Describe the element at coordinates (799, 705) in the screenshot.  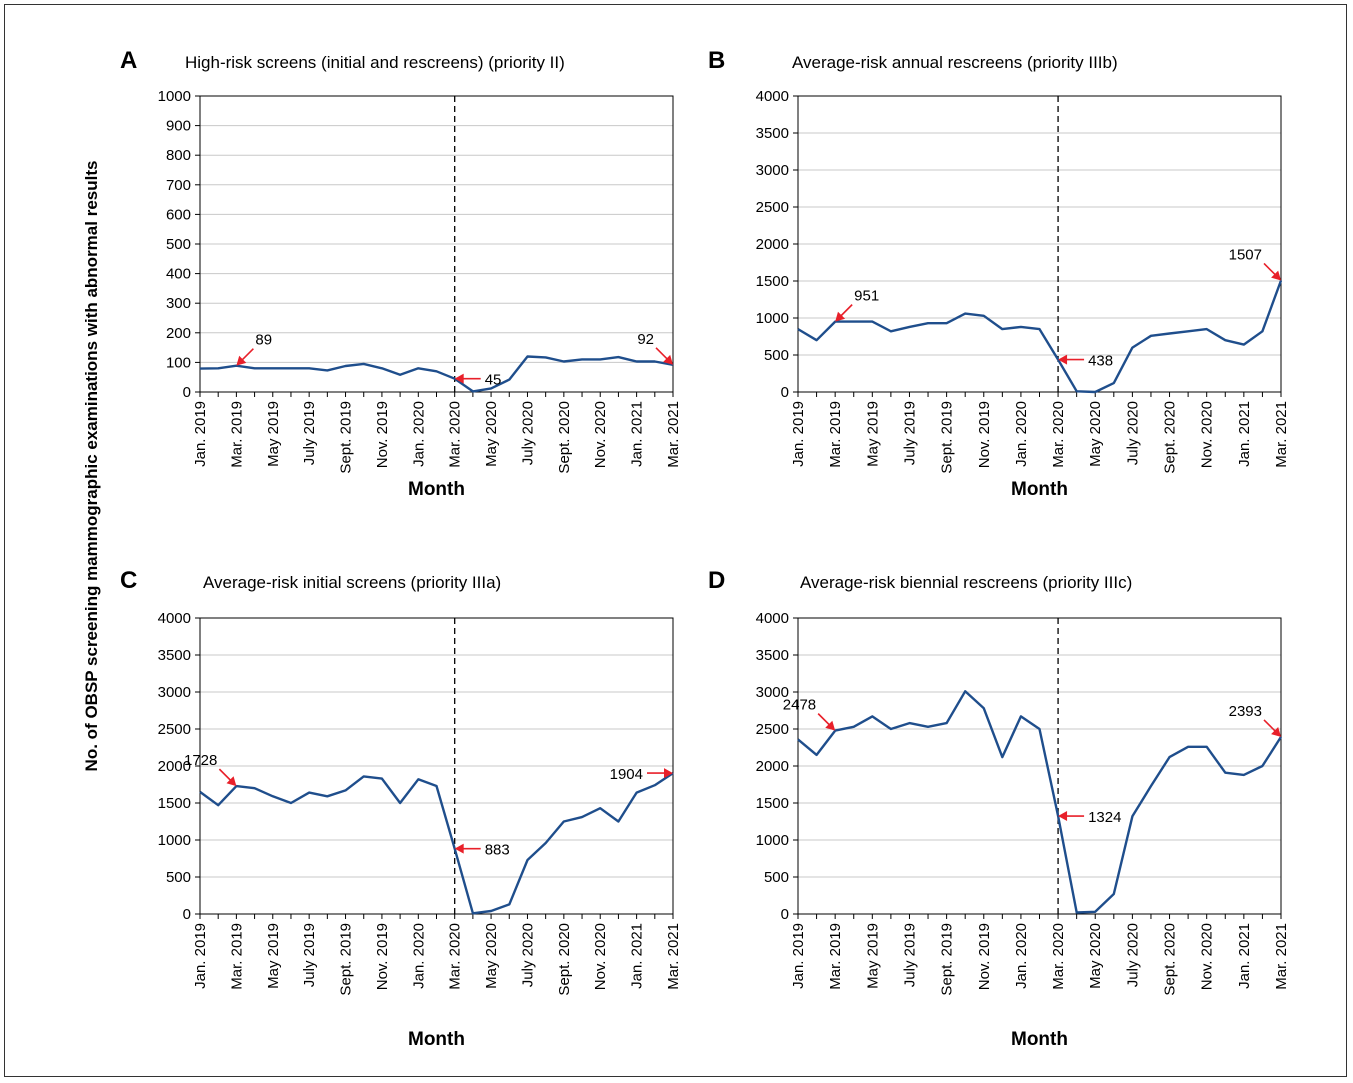
I see `annotation-label: 2478` at that location.